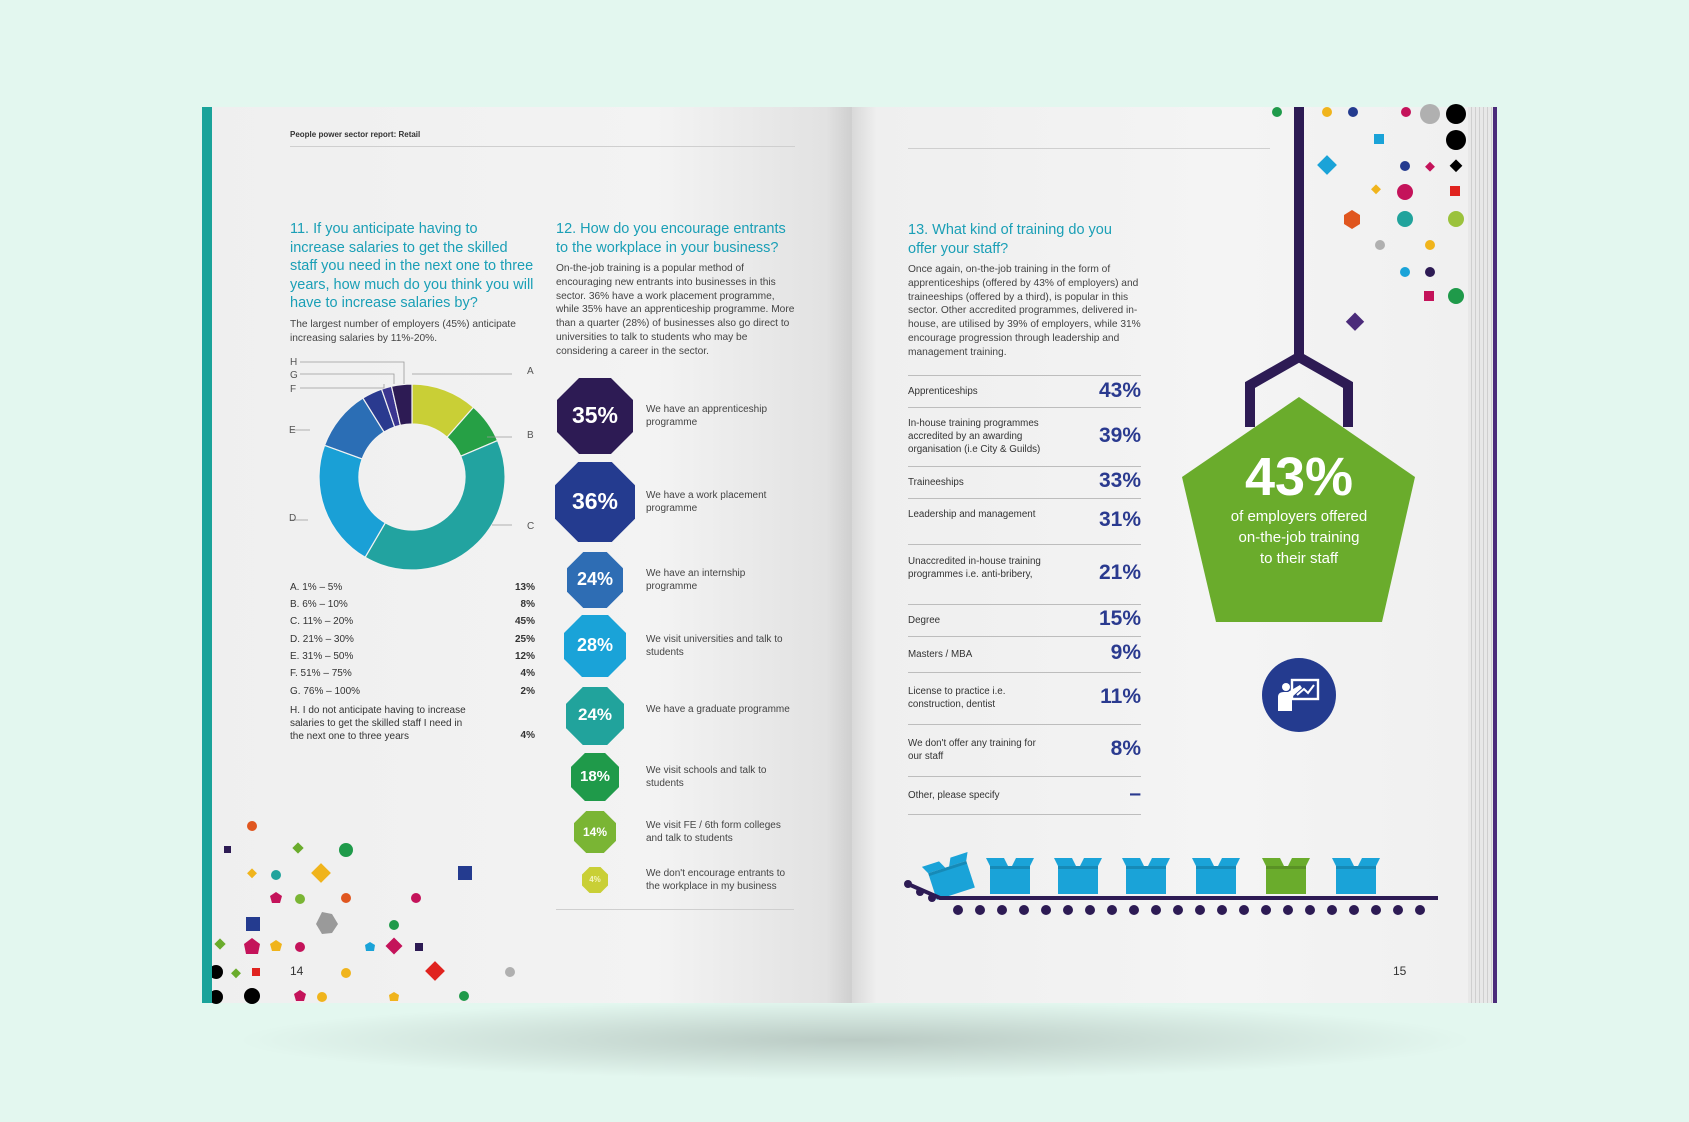 Image resolution: width=1689 pixels, height=1122 pixels. Describe the element at coordinates (531, 526) in the screenshot. I see `pie-label-c: C` at that location.